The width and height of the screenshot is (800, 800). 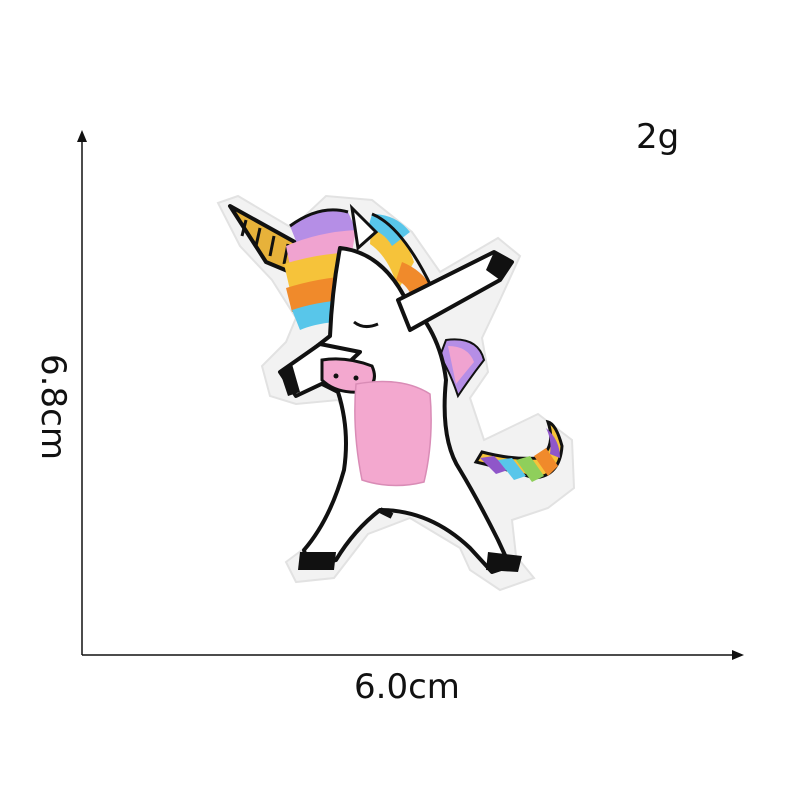 What do you see at coordinates (53, 407) in the screenshot?
I see `height-dimension-label: 6.8cm` at bounding box center [53, 407].